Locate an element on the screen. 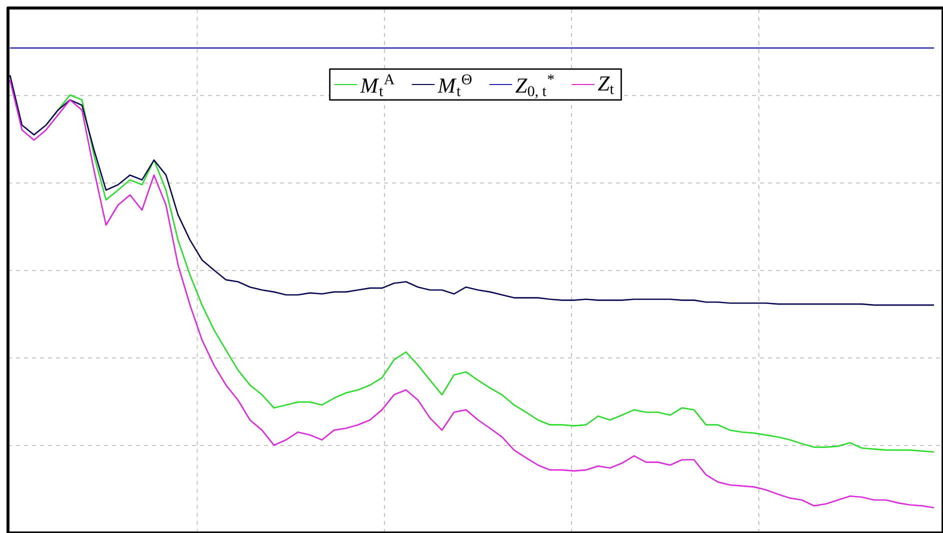 The height and width of the screenshot is (533, 943). legend-label: Z$_{0, t}$* is located at coordinates (535, 86).